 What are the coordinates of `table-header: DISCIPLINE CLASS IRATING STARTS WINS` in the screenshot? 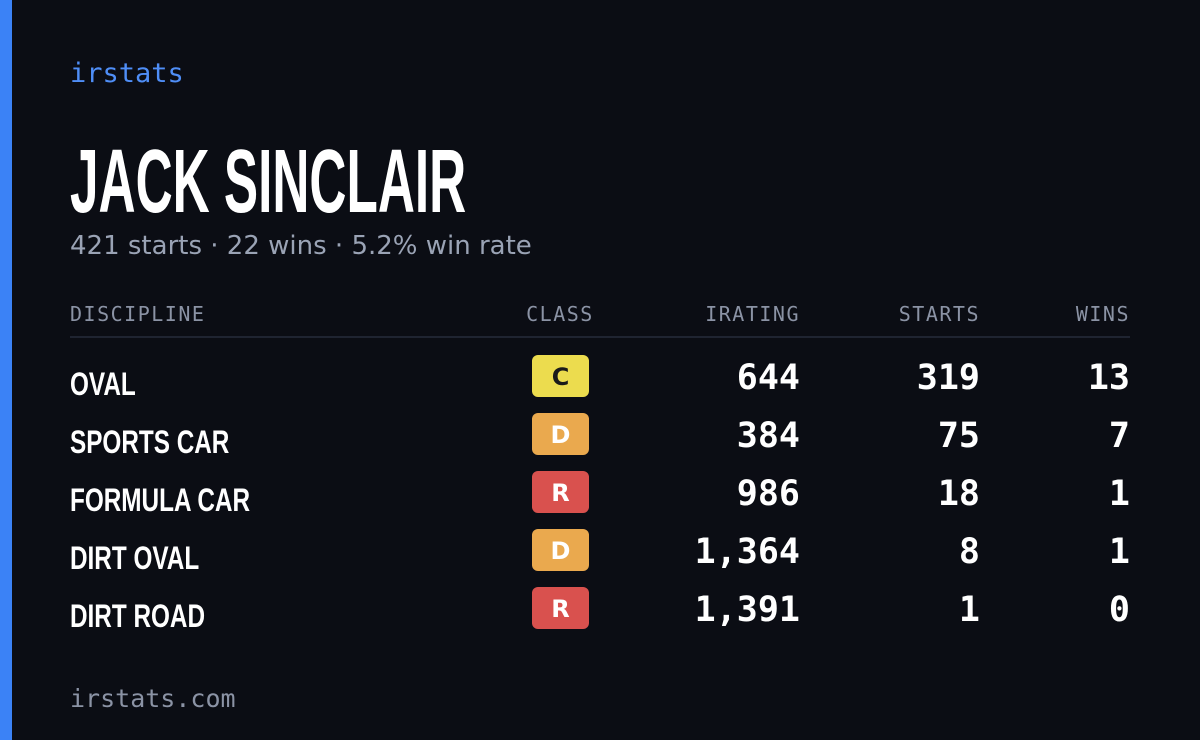 It's located at (600, 314).